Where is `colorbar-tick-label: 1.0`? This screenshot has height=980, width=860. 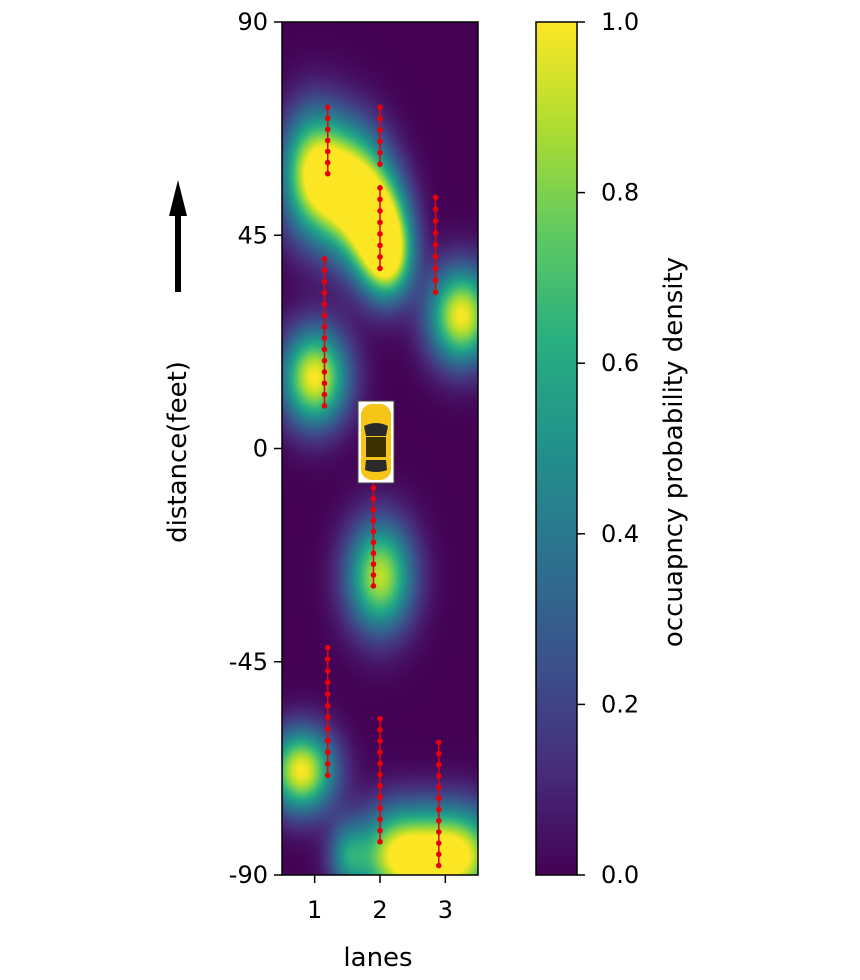
colorbar-tick-label: 1.0 is located at coordinates (620, 22).